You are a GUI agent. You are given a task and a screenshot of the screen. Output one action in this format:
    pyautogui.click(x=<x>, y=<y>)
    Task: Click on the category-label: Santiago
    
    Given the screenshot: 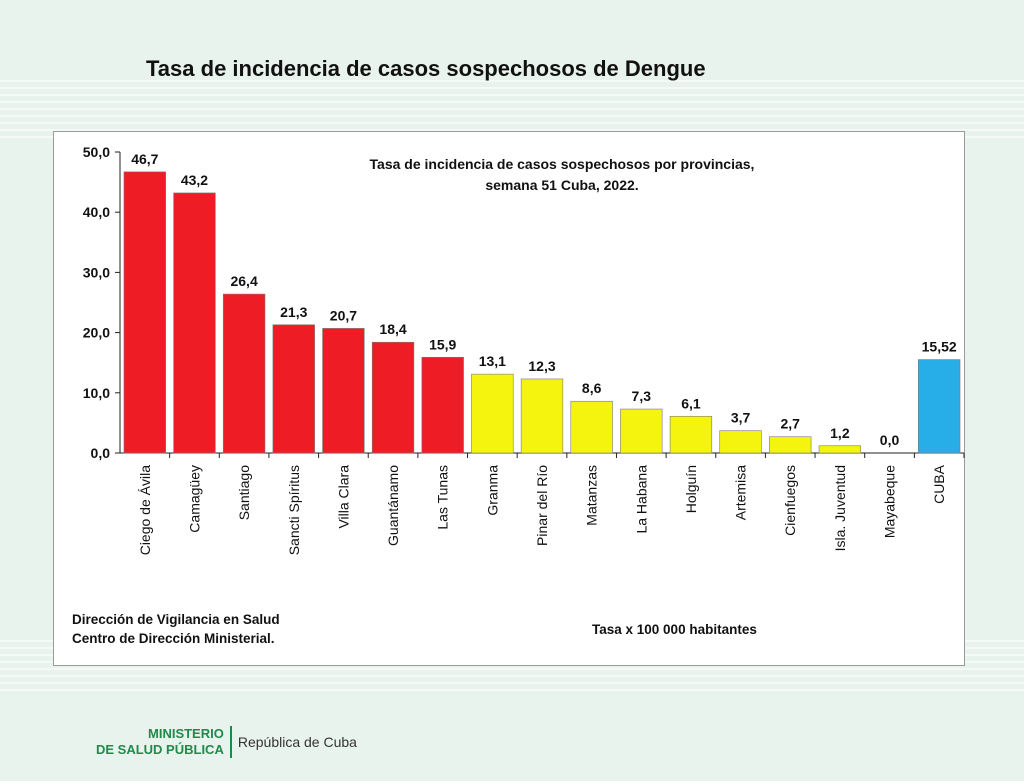 What is the action you would take?
    pyautogui.click(x=244, y=492)
    